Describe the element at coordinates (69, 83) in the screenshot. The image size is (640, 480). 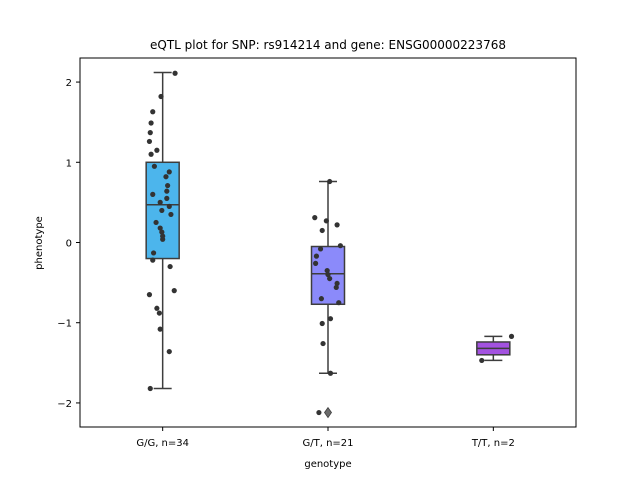
I see `y-tick-label: 2` at that location.